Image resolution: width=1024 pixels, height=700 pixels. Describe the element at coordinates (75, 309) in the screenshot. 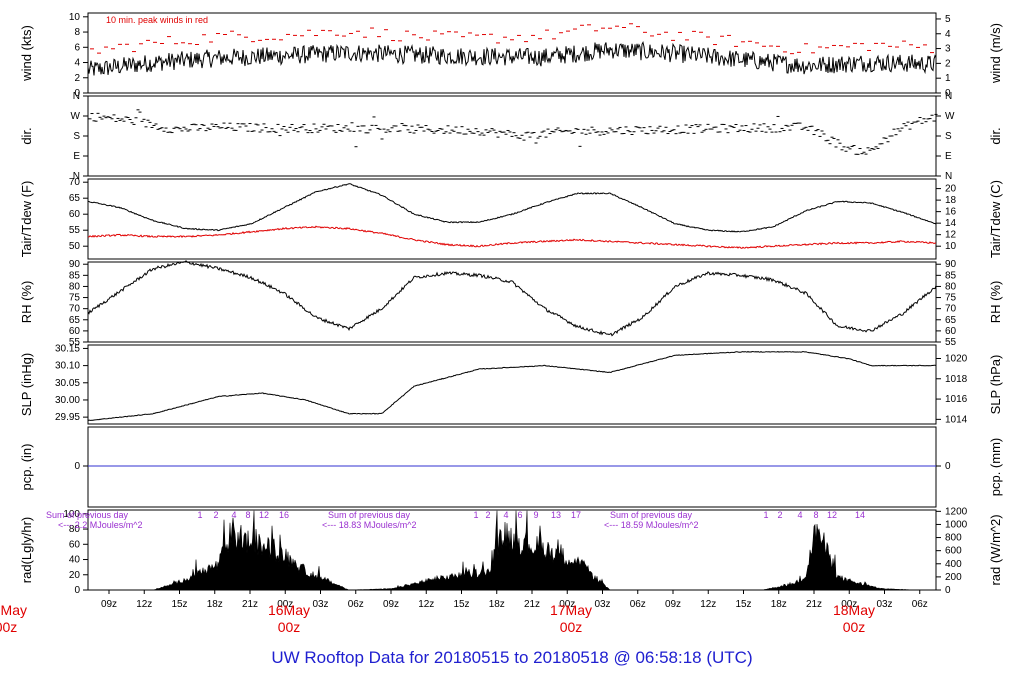

I see `rh-left-tick-label: 70` at that location.